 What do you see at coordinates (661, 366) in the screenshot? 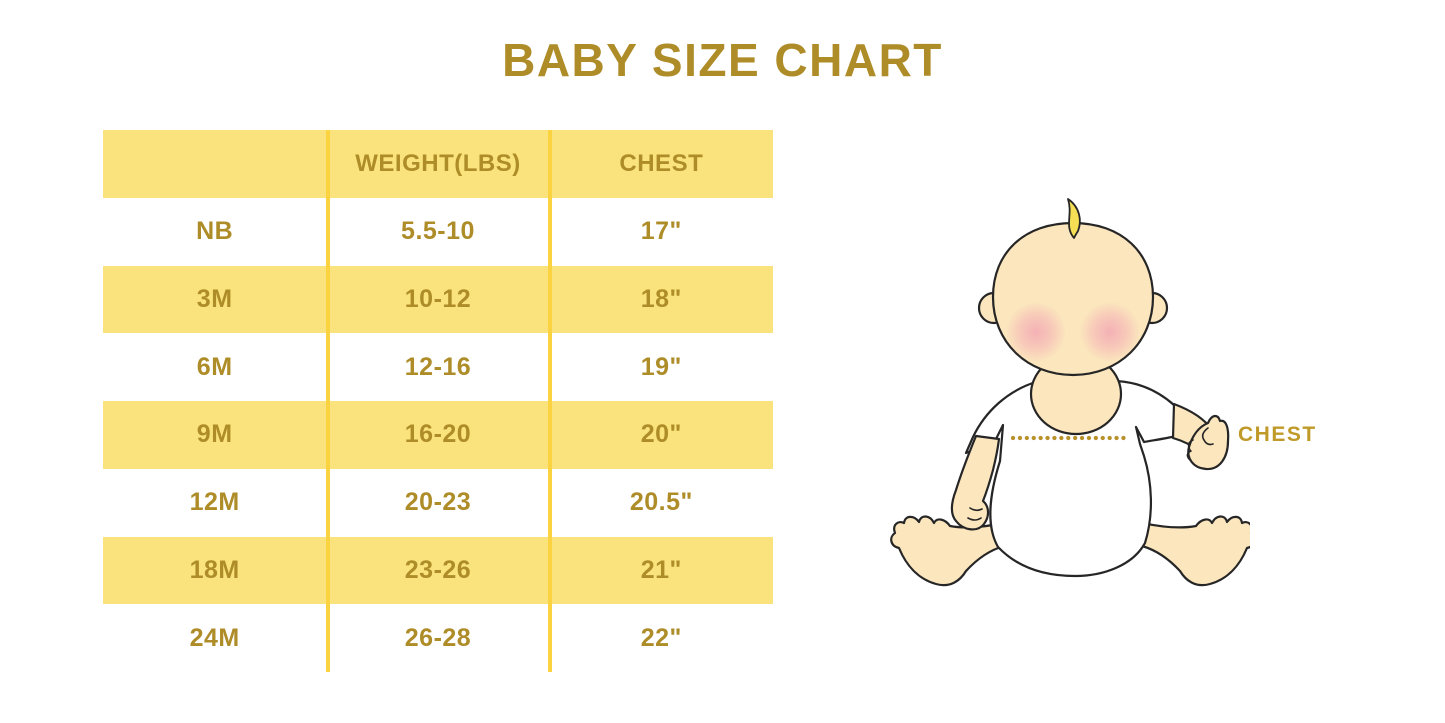
I see `chest-cell: 19"` at bounding box center [661, 366].